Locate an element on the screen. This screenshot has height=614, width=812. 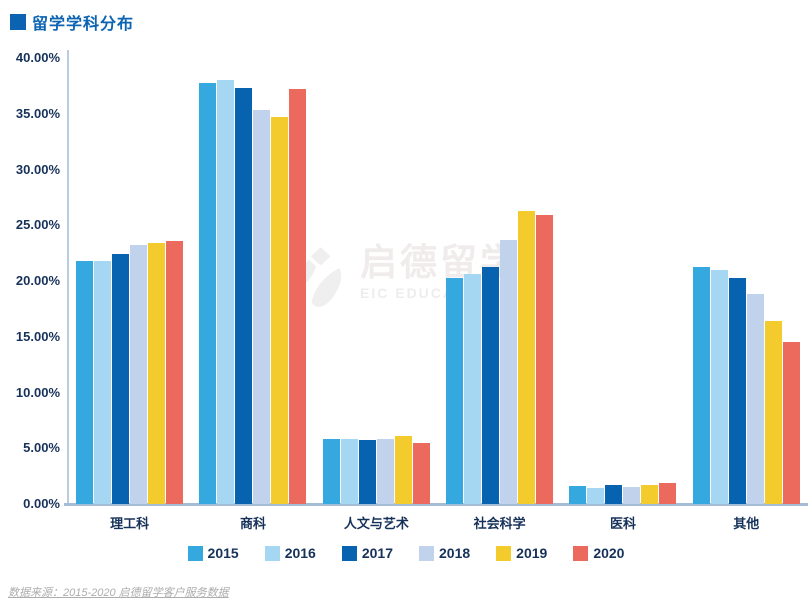
x-axis-label-2: 人文与艺术 is located at coordinates (376, 523).